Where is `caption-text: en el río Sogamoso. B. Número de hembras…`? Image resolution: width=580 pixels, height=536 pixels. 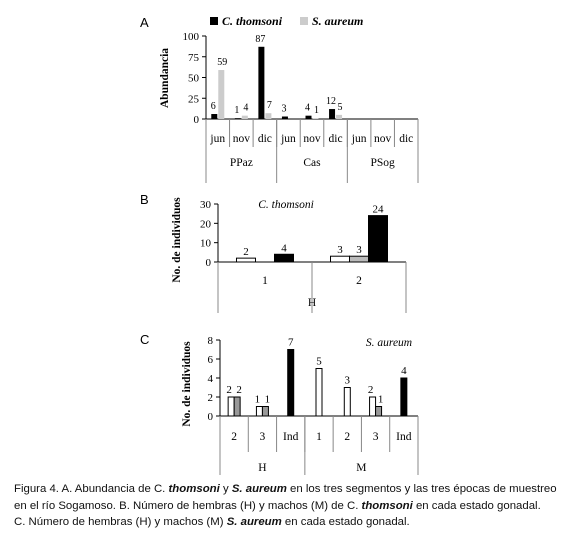 caption-text: en el río Sogamoso. B. Número de hembras… is located at coordinates (188, 505).